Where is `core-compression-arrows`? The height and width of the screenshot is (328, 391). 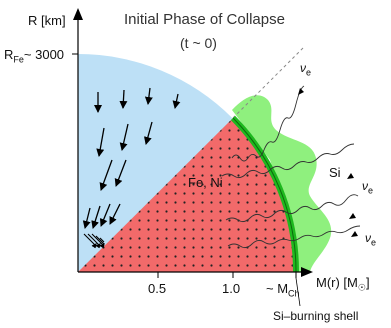 core-compression-arrows is located at coordinates (94, 241).